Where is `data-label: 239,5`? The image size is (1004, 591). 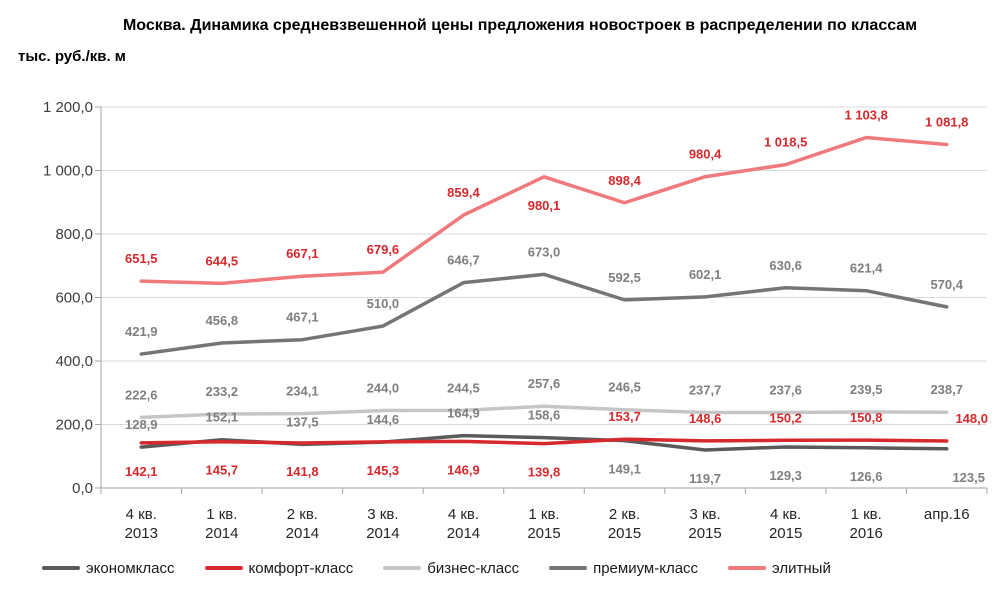 data-label: 239,5 is located at coordinates (866, 389).